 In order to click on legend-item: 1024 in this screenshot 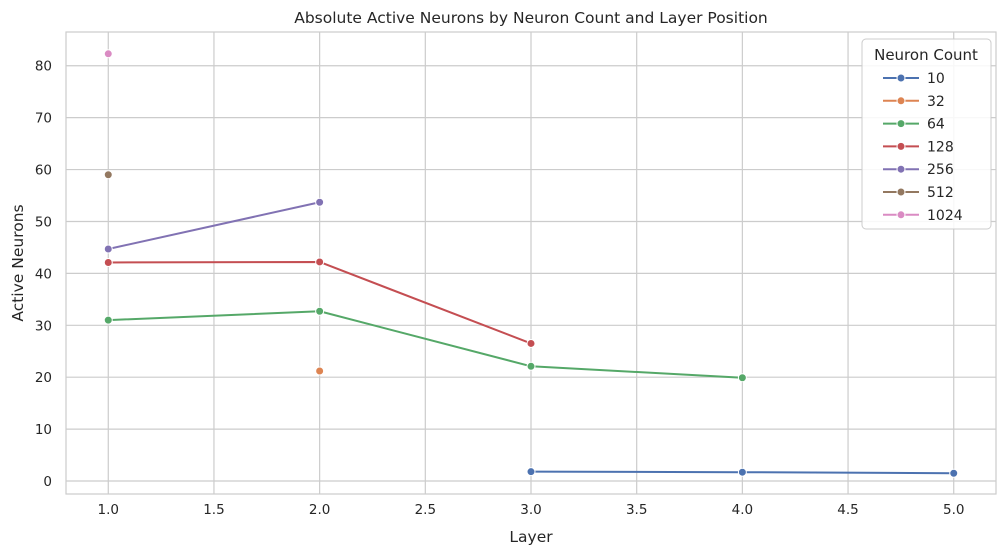, I will do `click(923, 216)`.